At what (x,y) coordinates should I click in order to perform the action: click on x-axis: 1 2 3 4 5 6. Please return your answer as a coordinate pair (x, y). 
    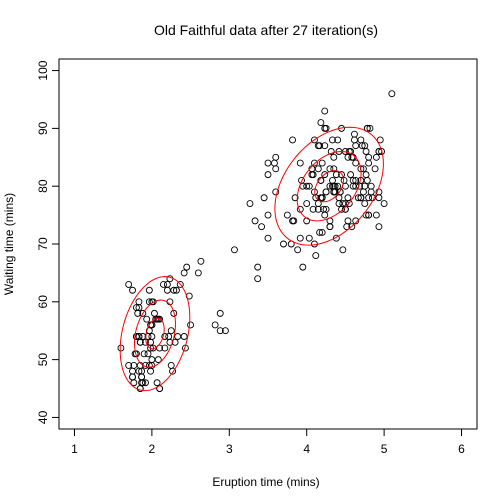
    Looking at the image, I should click on (268, 442).